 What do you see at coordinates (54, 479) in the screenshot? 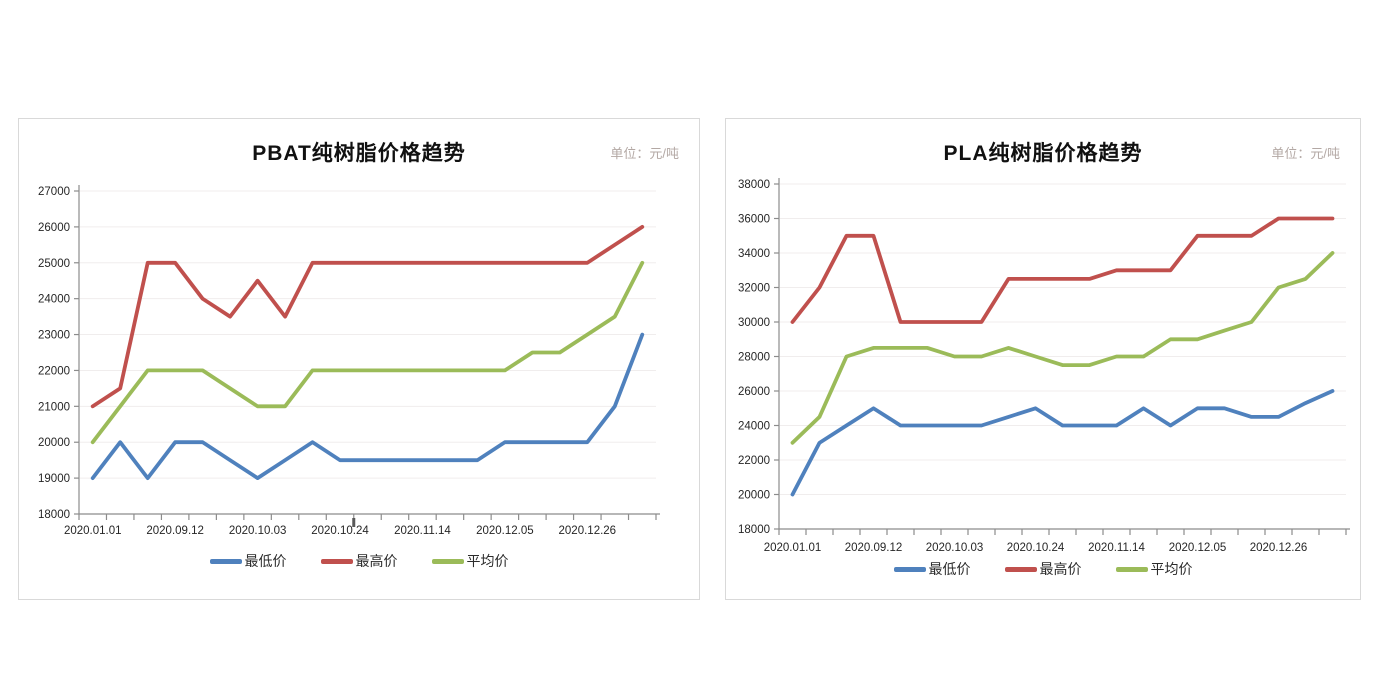
I see `y-axis-label: 19000` at bounding box center [54, 479].